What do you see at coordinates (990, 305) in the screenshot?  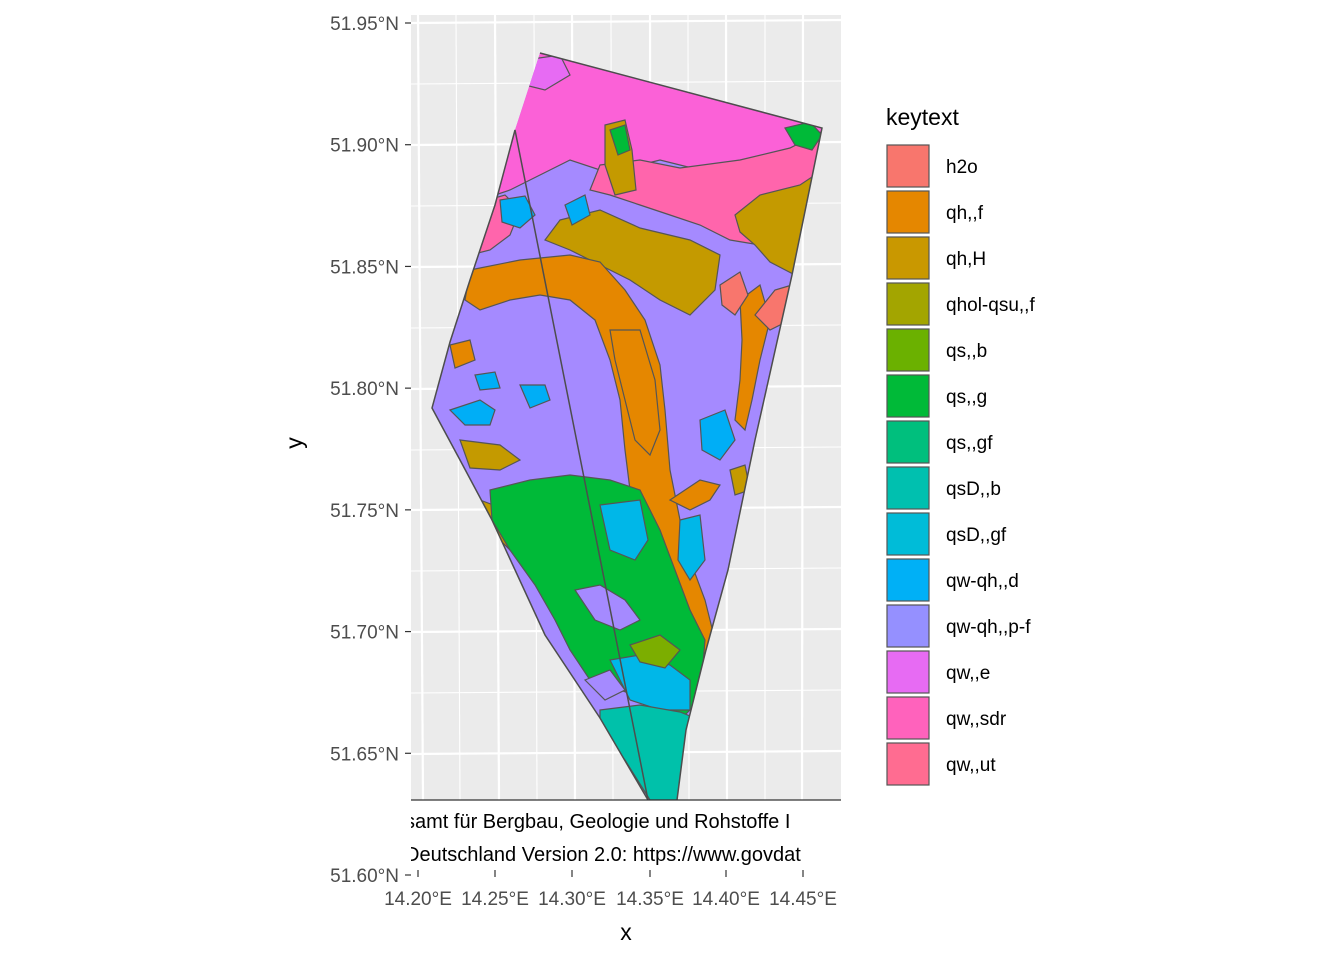 I see `legend-label: qhol-qsu,,f` at bounding box center [990, 305].